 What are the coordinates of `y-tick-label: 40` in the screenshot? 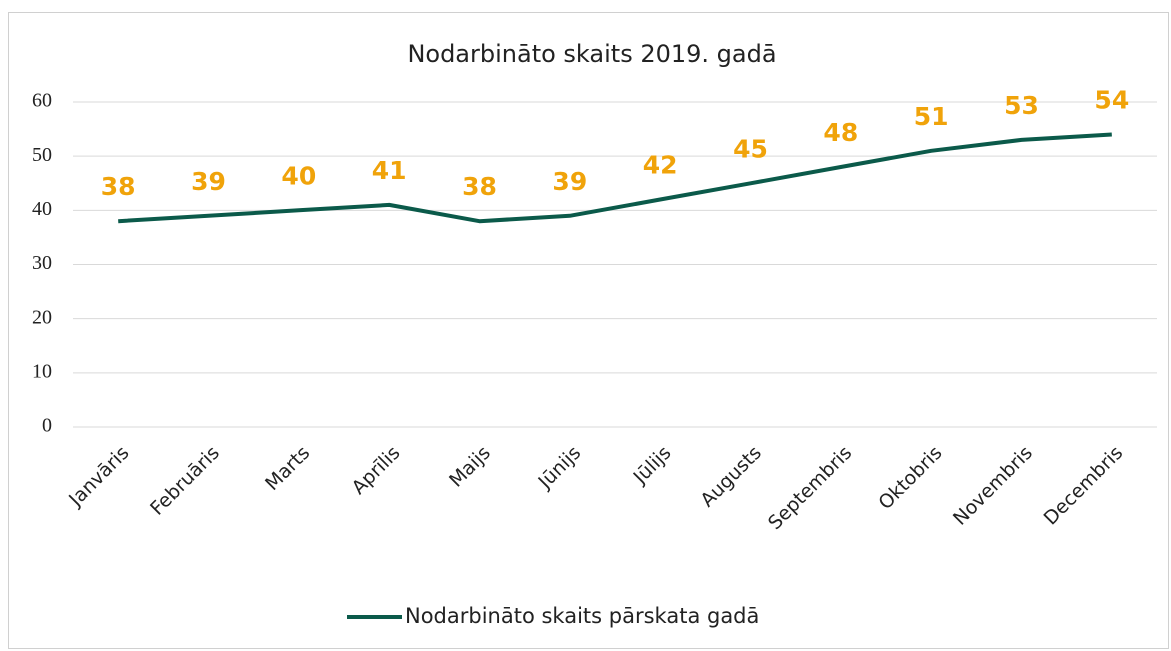 It's located at (42, 209).